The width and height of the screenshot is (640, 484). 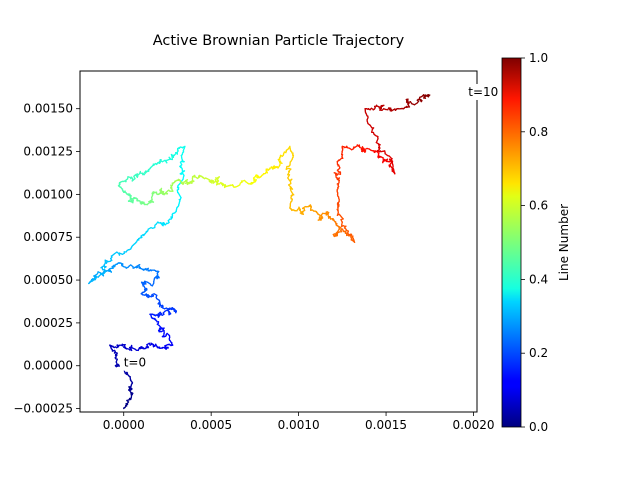 I want to click on colorbar-ticks: 0.0 0.2 0.4 0.6 0.8 1.0, so click(x=534, y=242).